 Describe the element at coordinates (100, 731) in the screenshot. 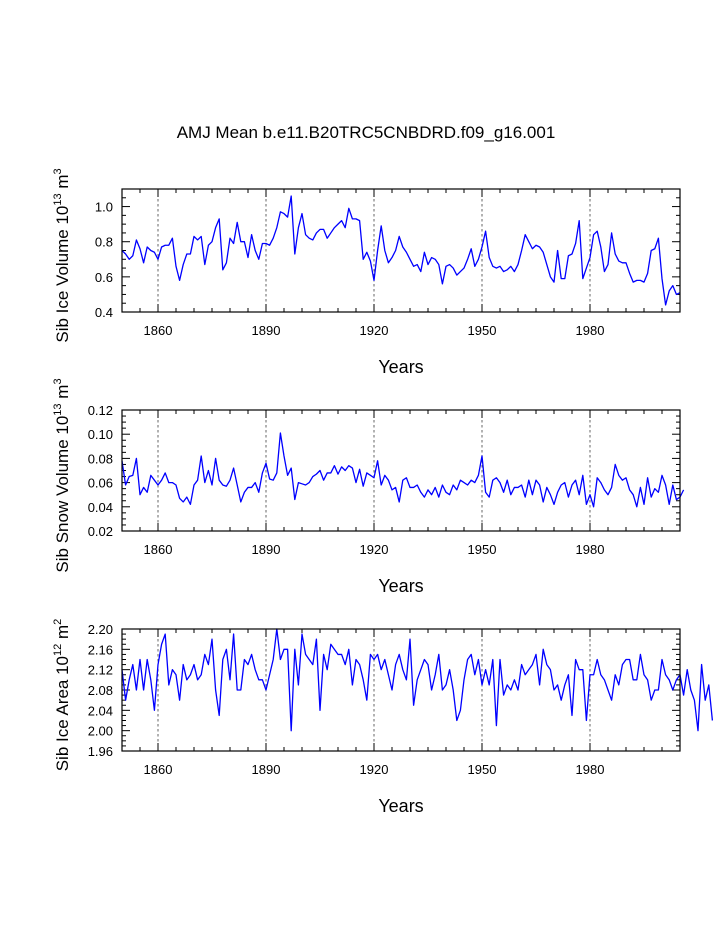

I see `y-tick-label: 2.00` at that location.